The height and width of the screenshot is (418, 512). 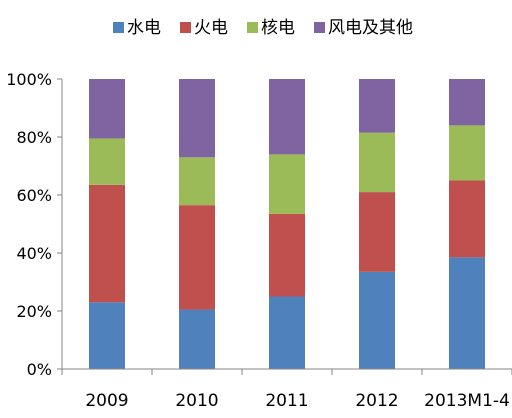 I want to click on y-tick-label: 80%, so click(x=34, y=137).